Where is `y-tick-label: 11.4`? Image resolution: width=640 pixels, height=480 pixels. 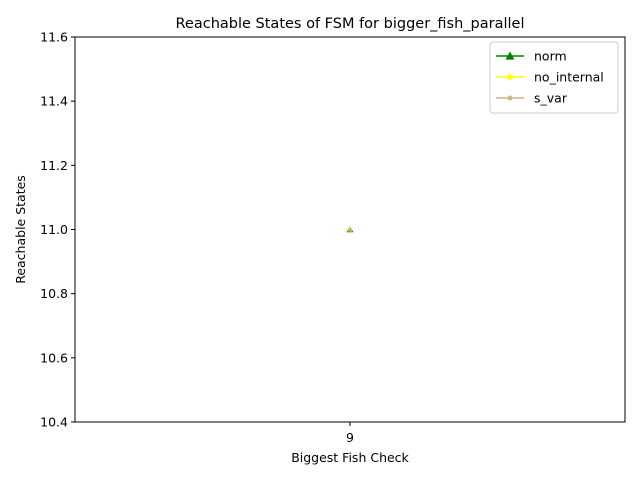
y-tick-label: 11.4 is located at coordinates (54, 101).